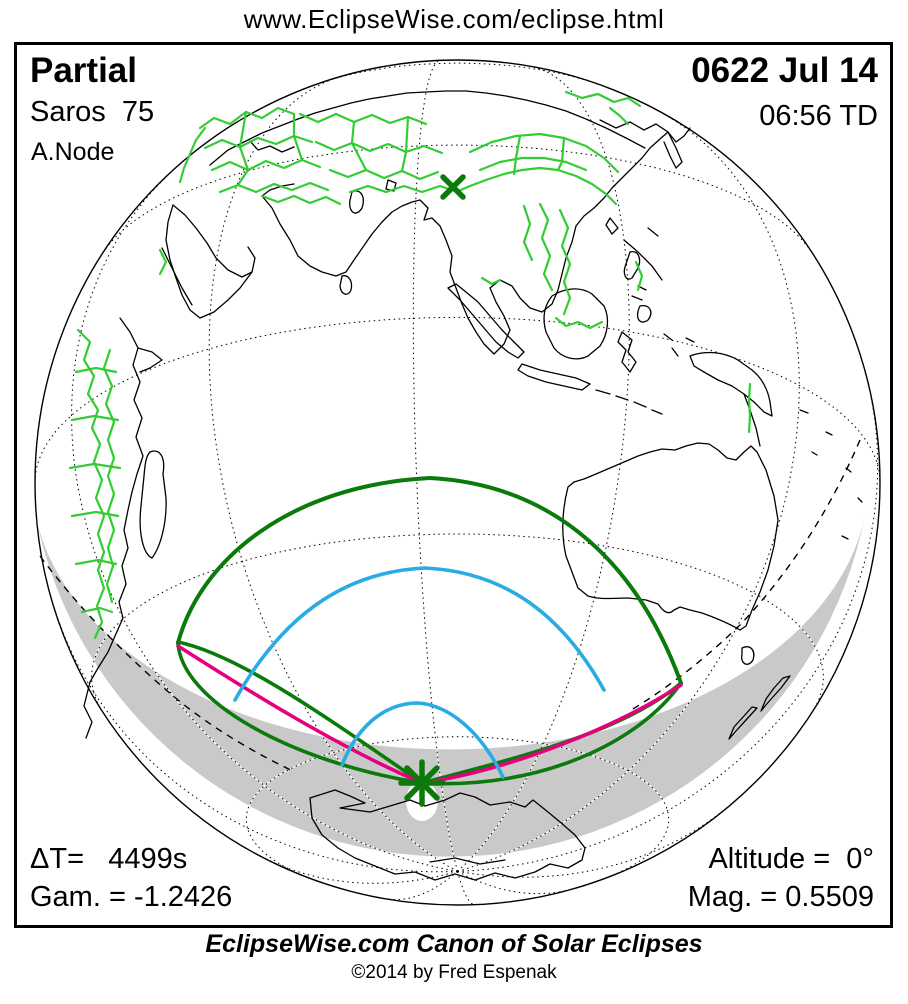 This screenshot has width=908, height=1004. I want to click on altitude-label: Altitude = 0°, so click(791, 859).